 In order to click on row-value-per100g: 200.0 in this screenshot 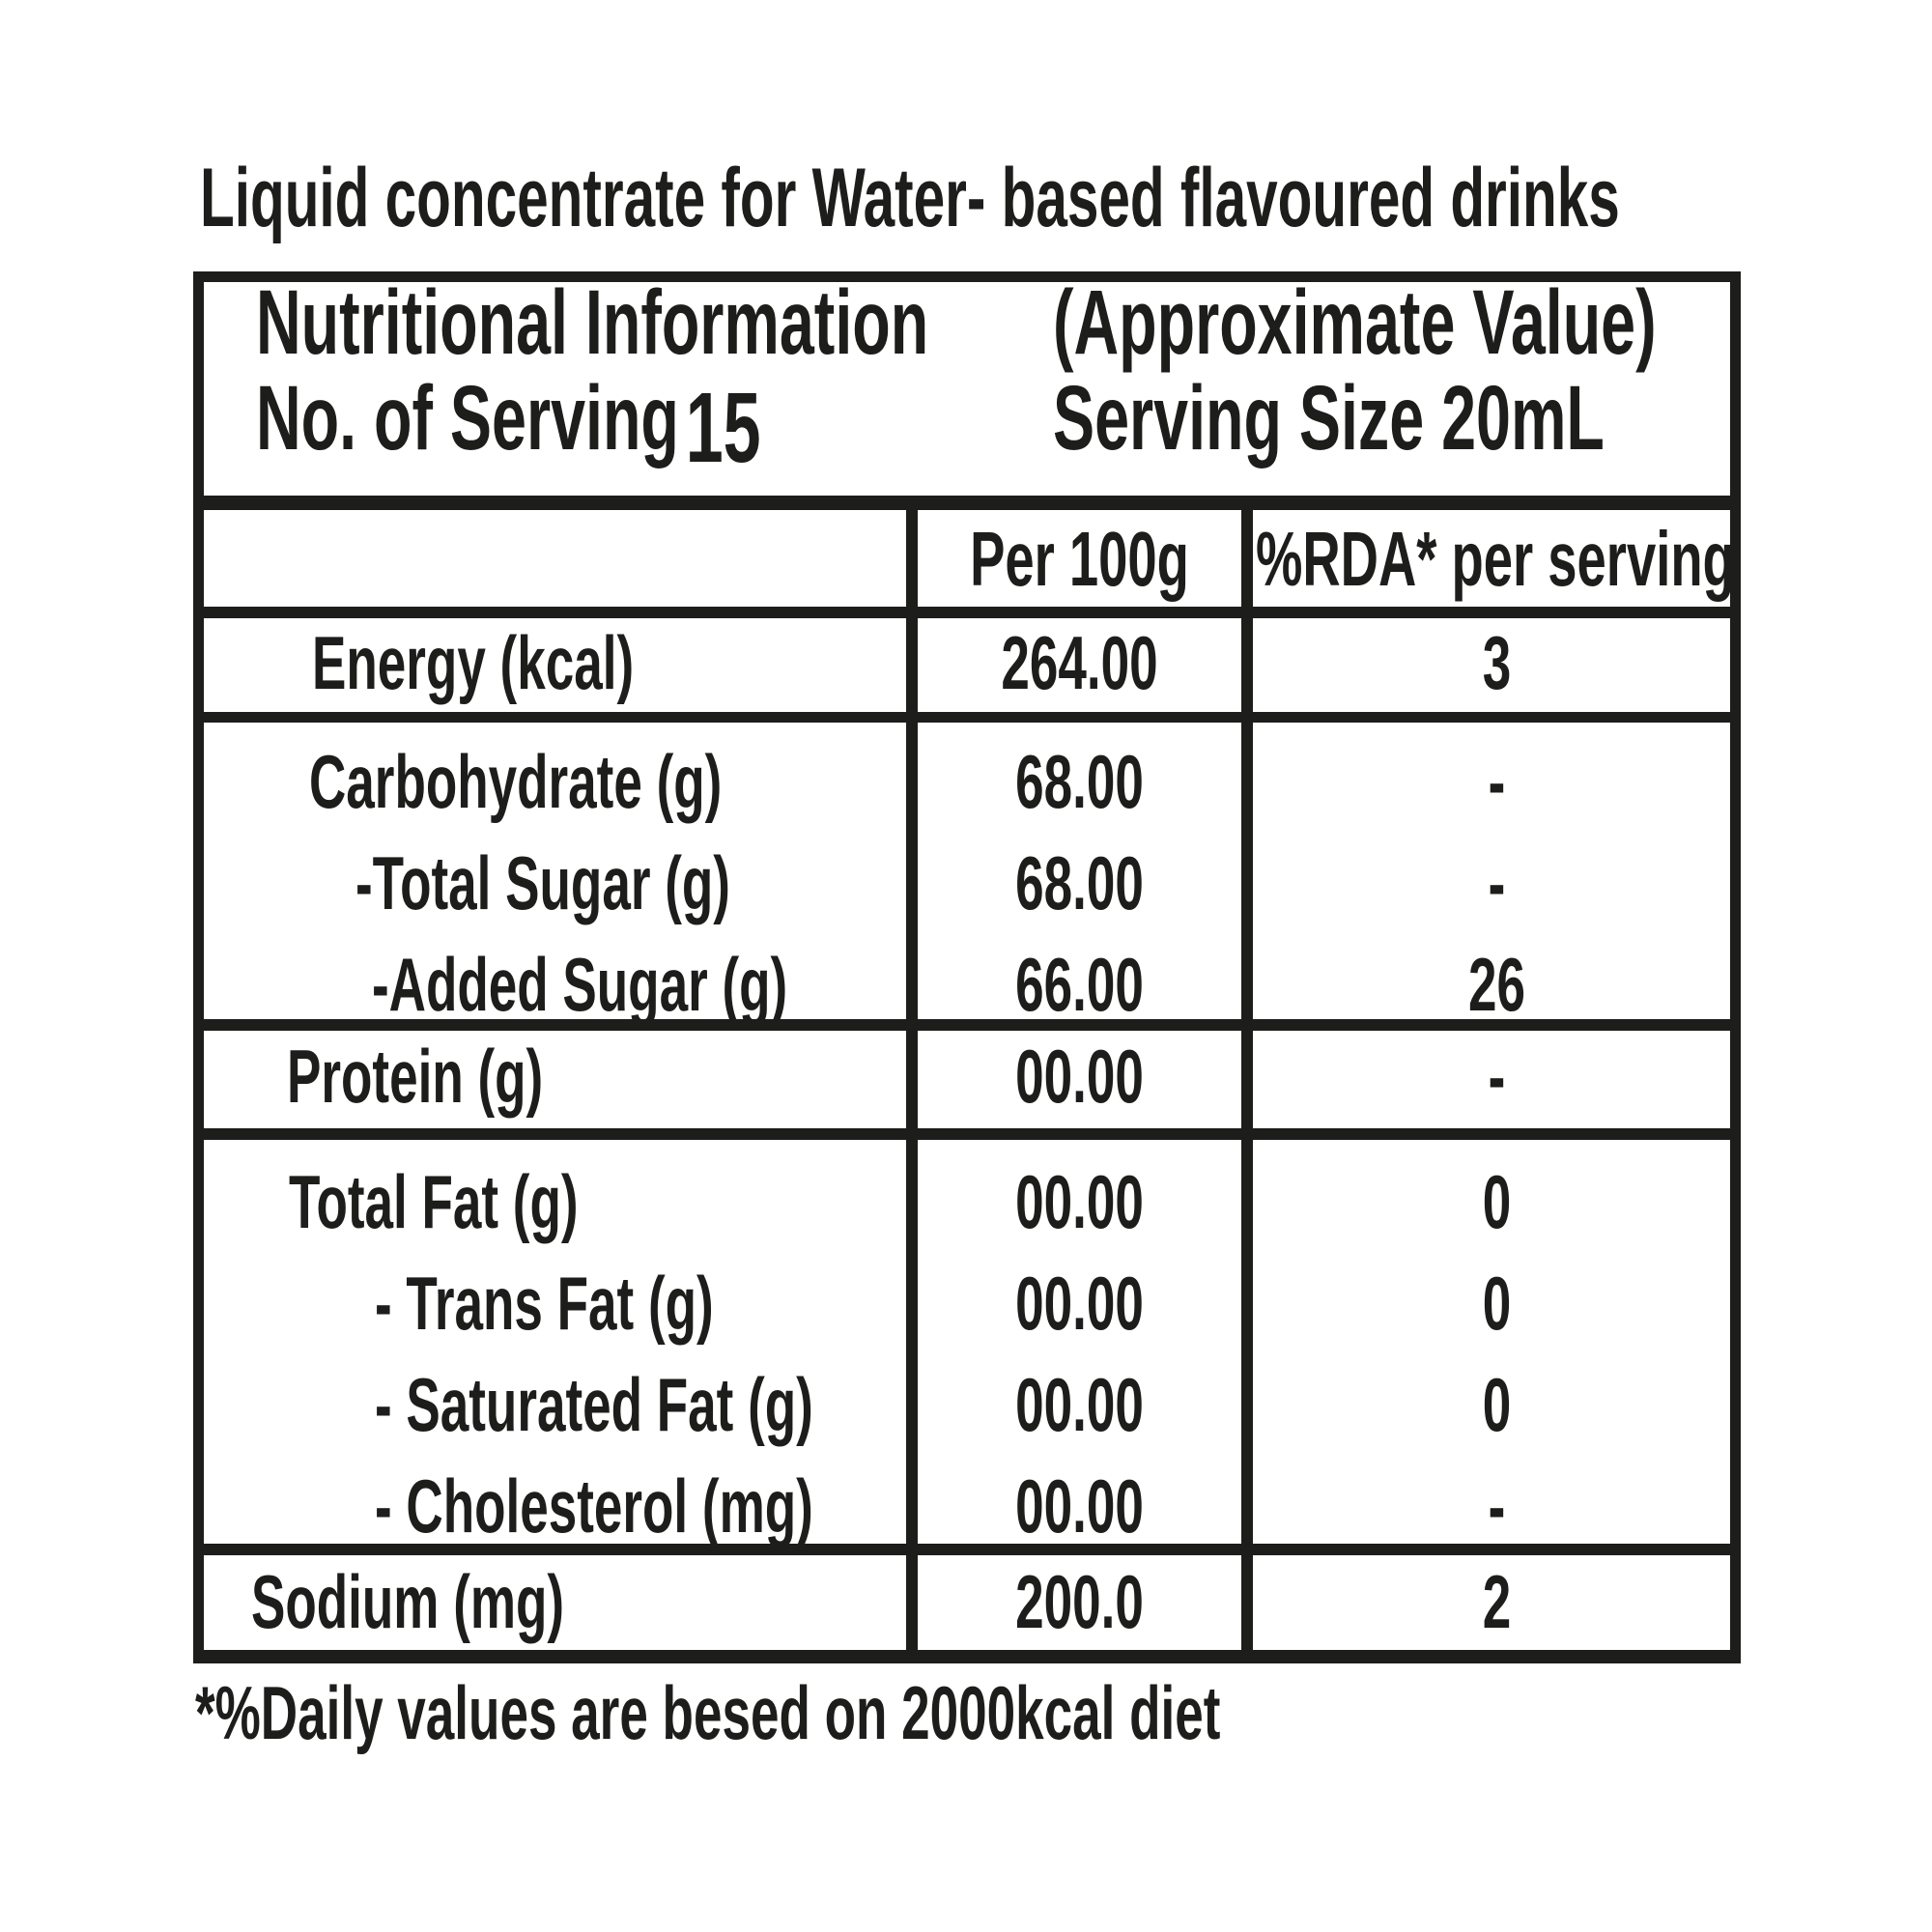, I will do `click(1079, 1601)`.